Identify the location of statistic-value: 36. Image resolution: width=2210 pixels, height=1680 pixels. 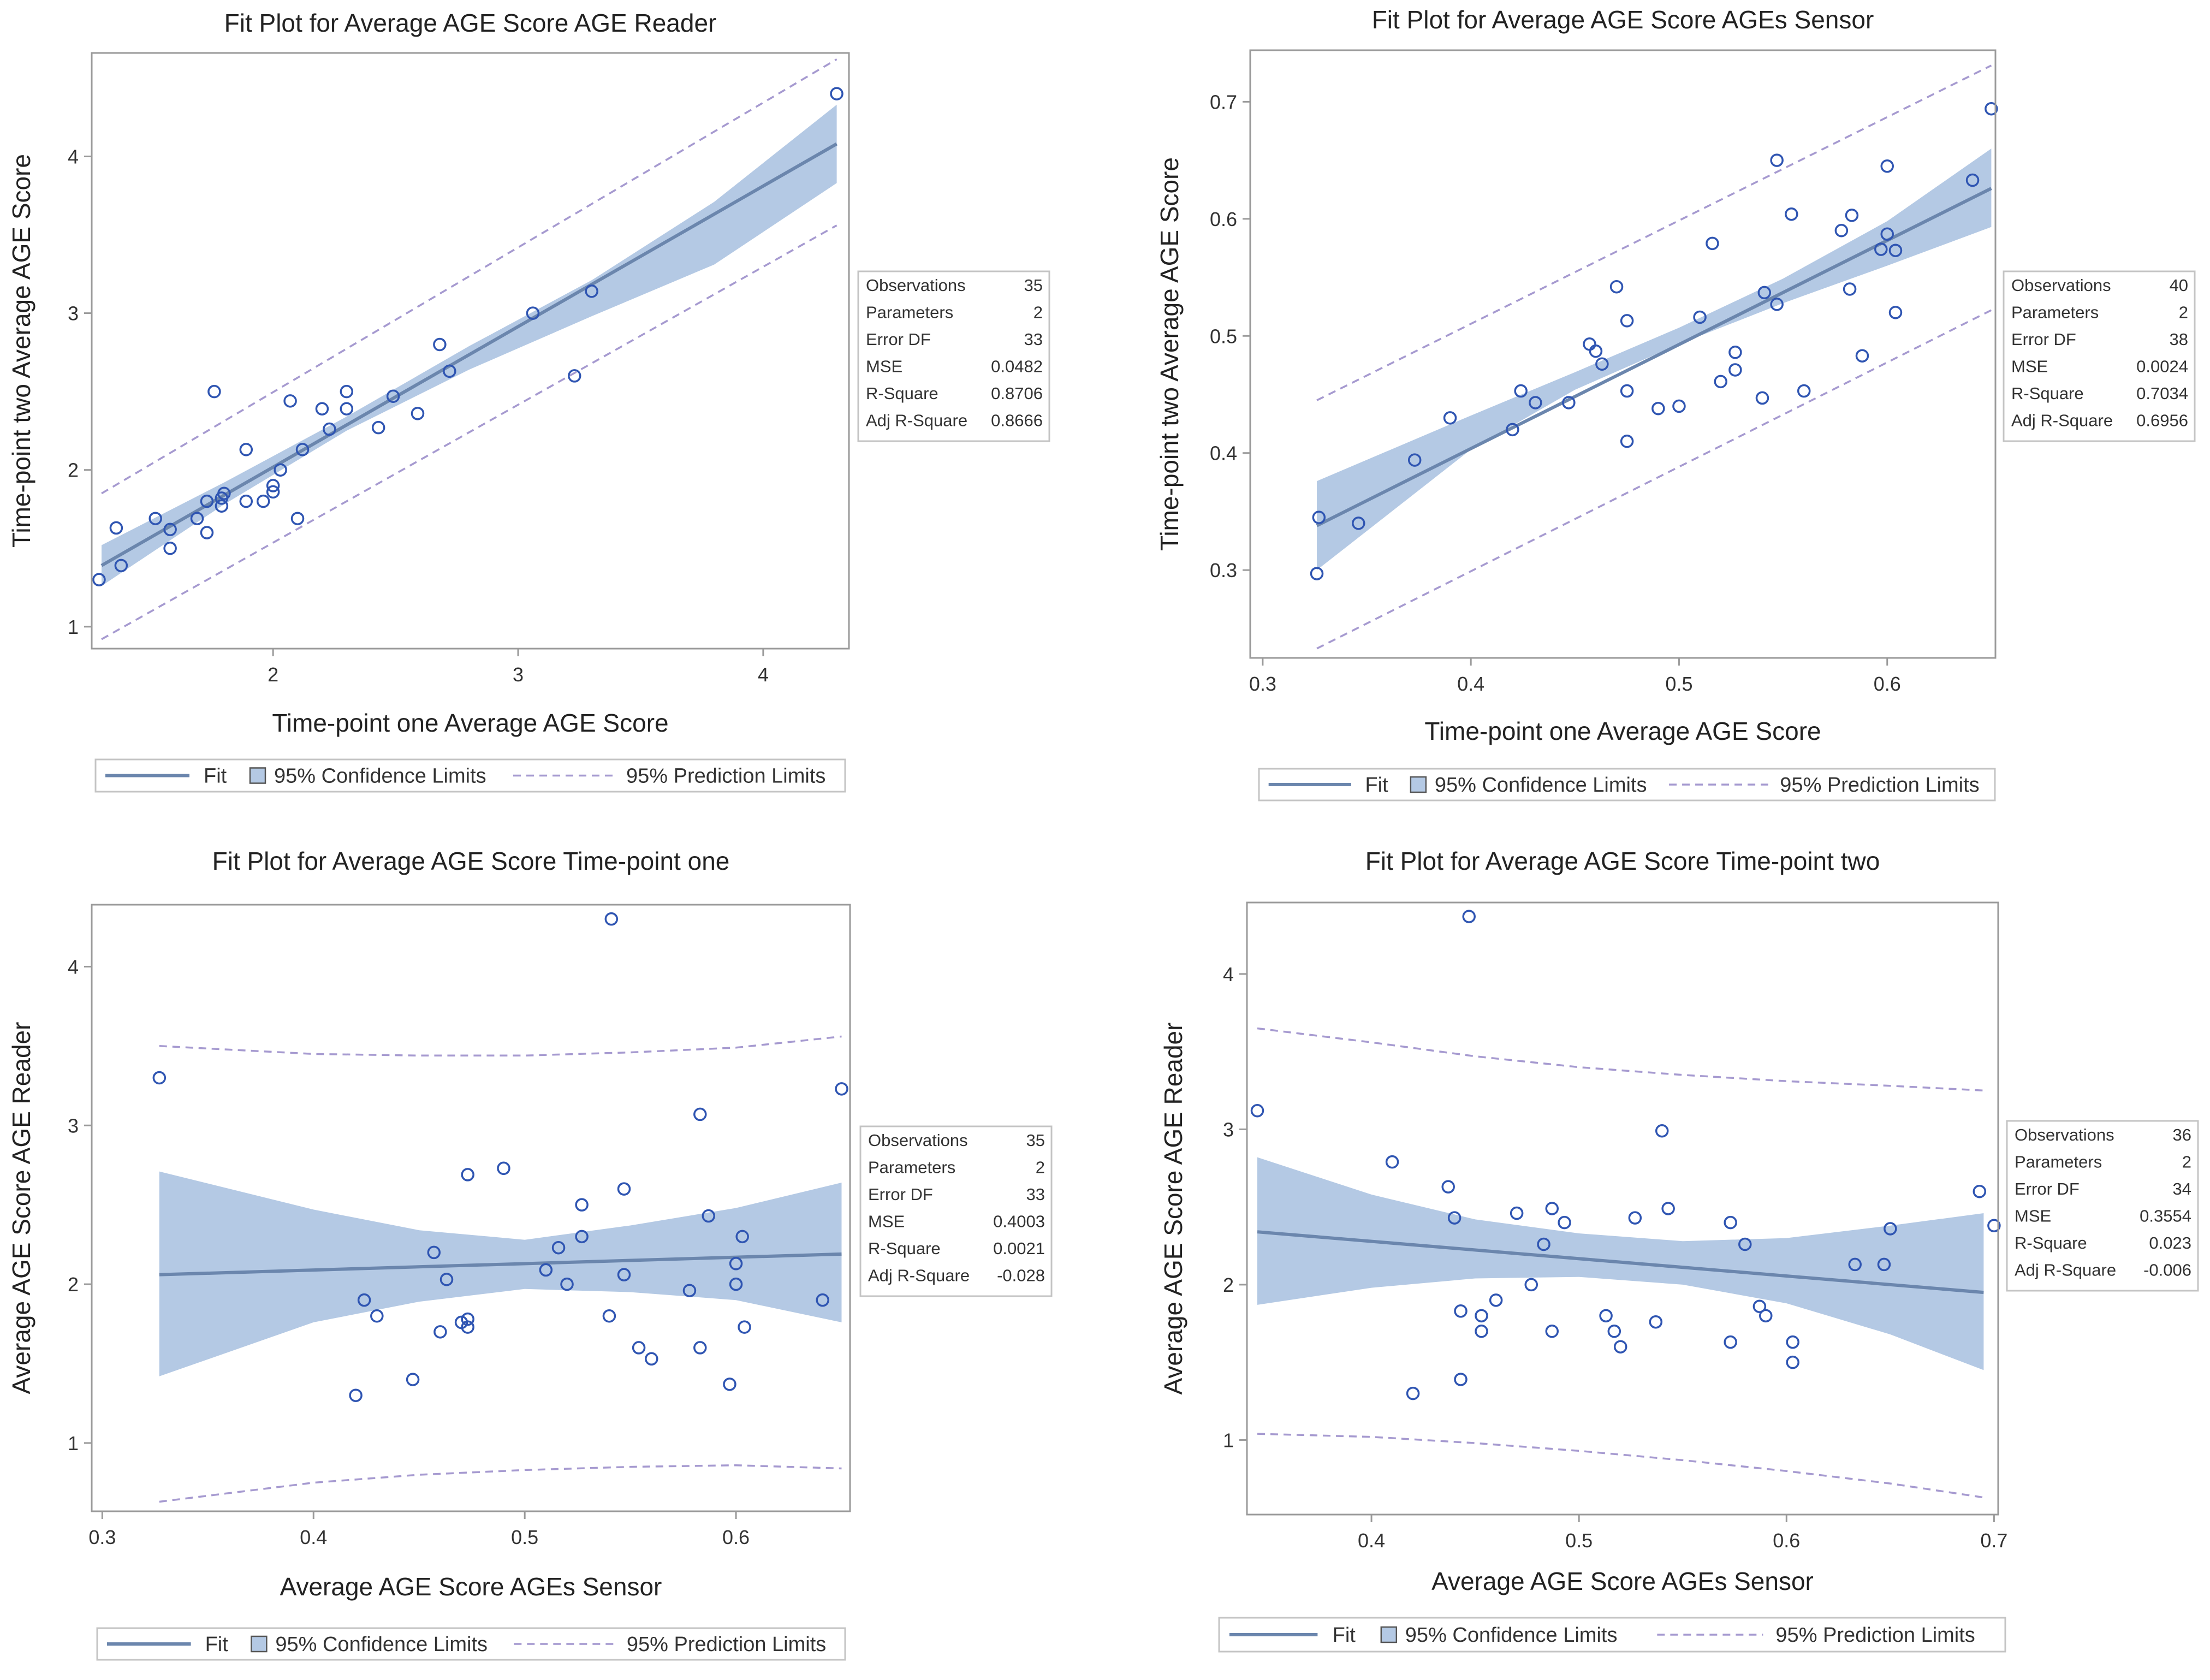
(2182, 1134).